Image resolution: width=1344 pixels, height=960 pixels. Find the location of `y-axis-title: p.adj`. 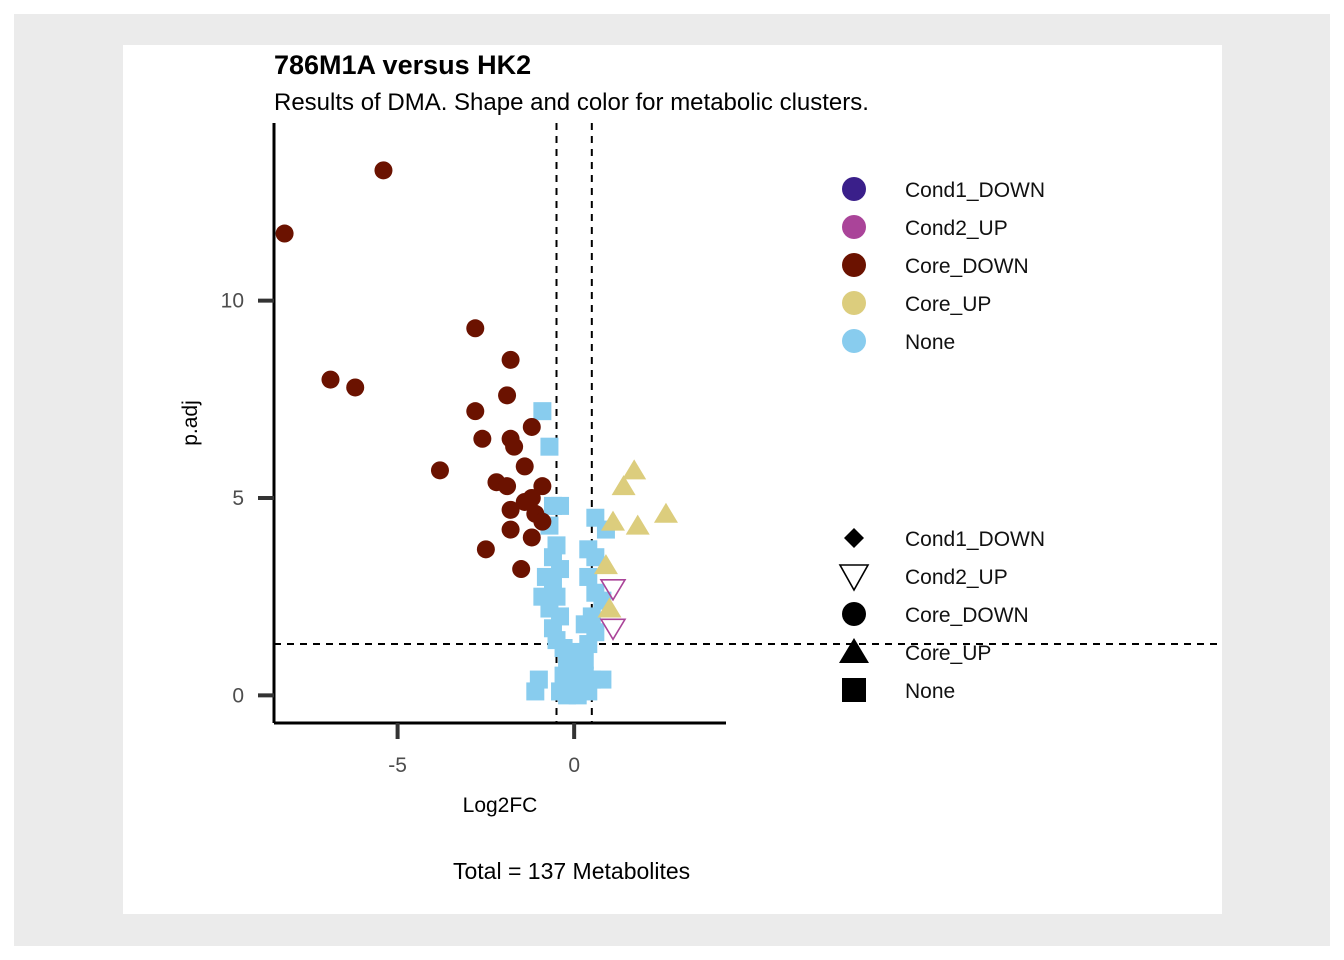

y-axis-title: p.adj is located at coordinates (190, 423).